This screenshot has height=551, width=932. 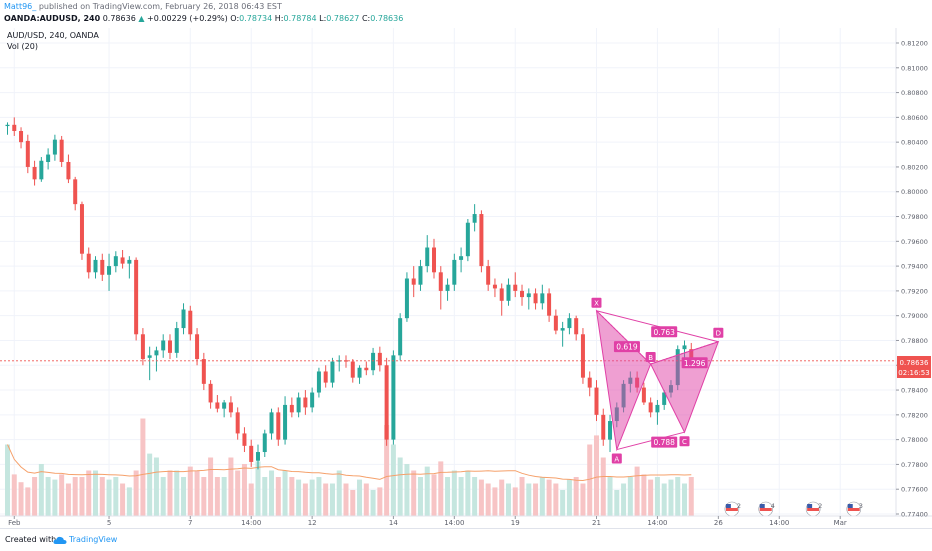 What do you see at coordinates (914, 515) in the screenshot?
I see `y-tick-label: 0.77400` at bounding box center [914, 515].